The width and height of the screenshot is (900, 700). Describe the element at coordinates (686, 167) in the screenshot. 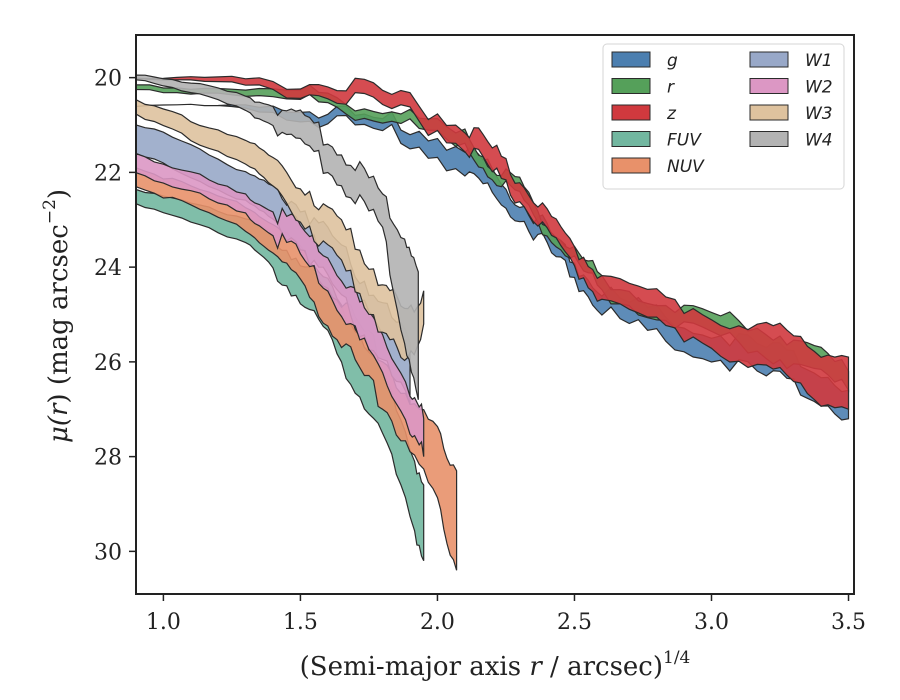

I see `legend-label-nuv: NUV` at that location.